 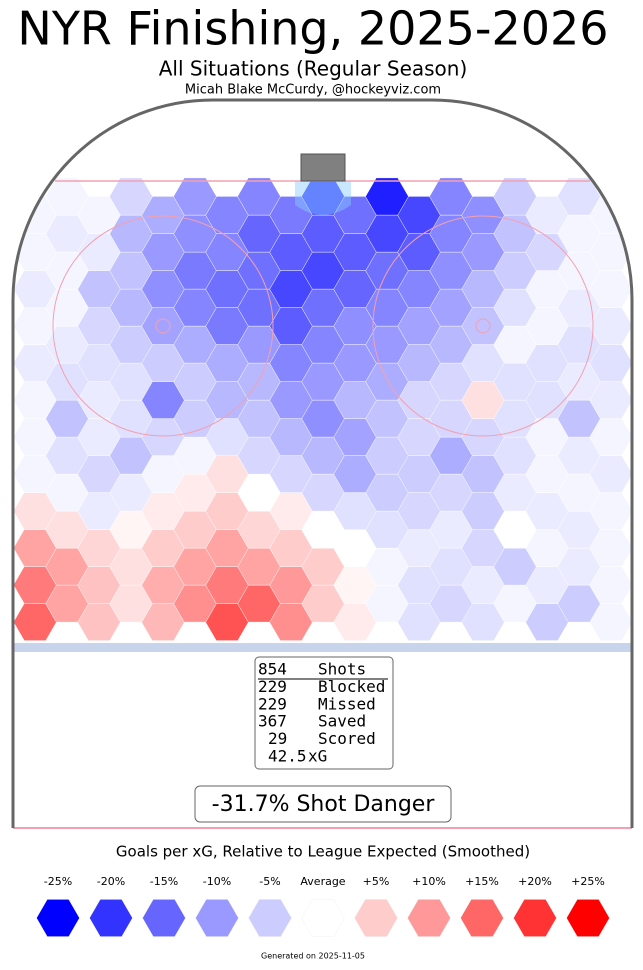 I want to click on chart-title: NYR Finishing, 2025-2026, so click(x=312, y=29).